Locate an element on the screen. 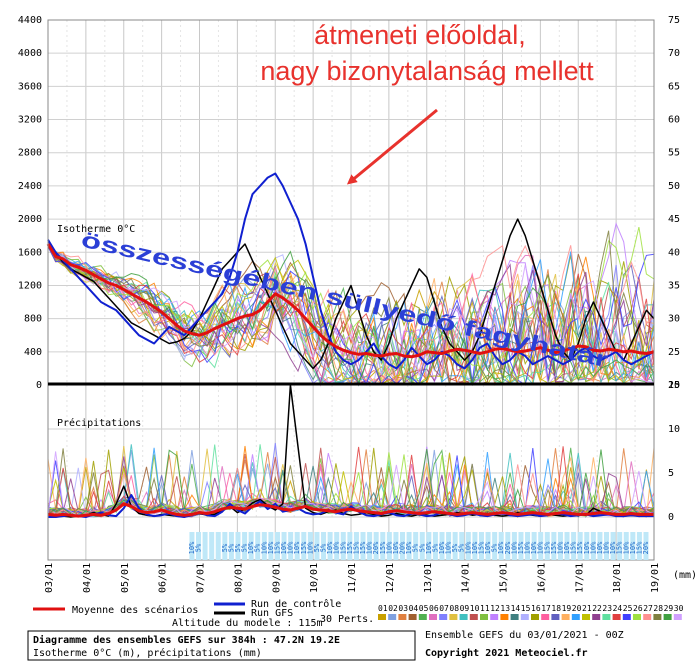 This screenshot has width=700, height=662. x-tick-label: 07/01 is located at coordinates (201, 578).